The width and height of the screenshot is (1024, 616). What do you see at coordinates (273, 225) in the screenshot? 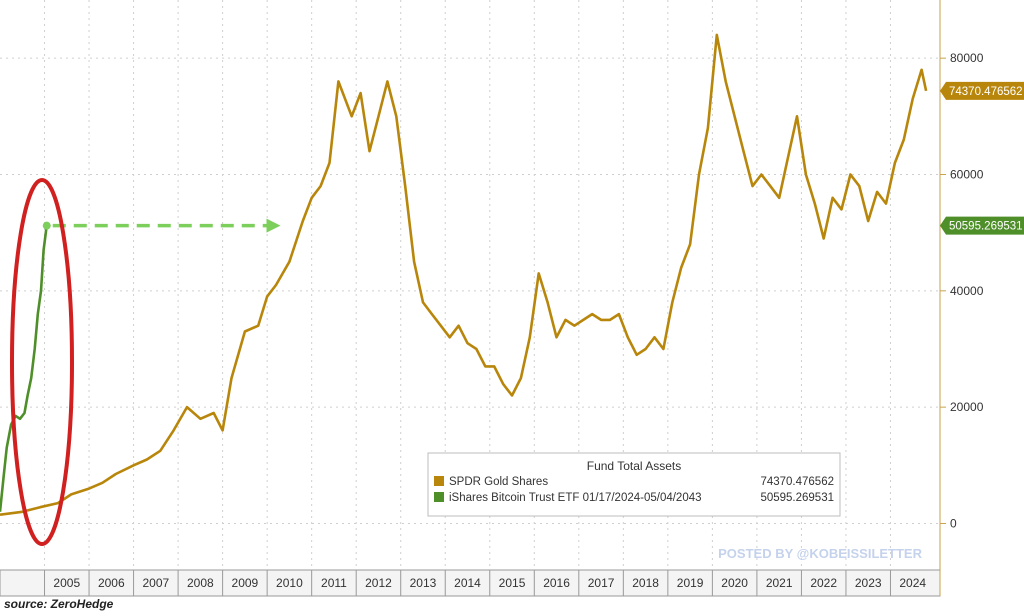
I see `arrow-head` at bounding box center [273, 225].